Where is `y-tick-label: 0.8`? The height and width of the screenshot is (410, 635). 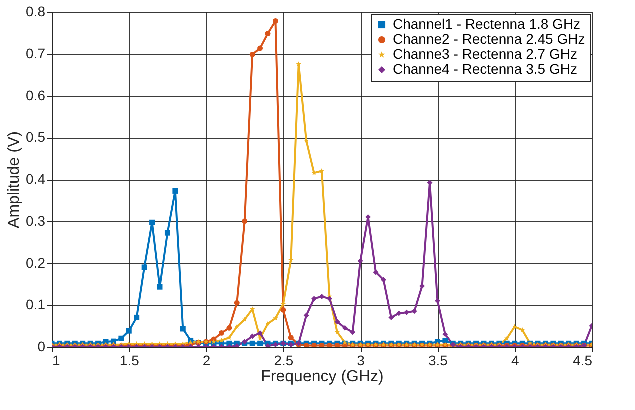 y-tick-label: 0.8 is located at coordinates (36, 12).